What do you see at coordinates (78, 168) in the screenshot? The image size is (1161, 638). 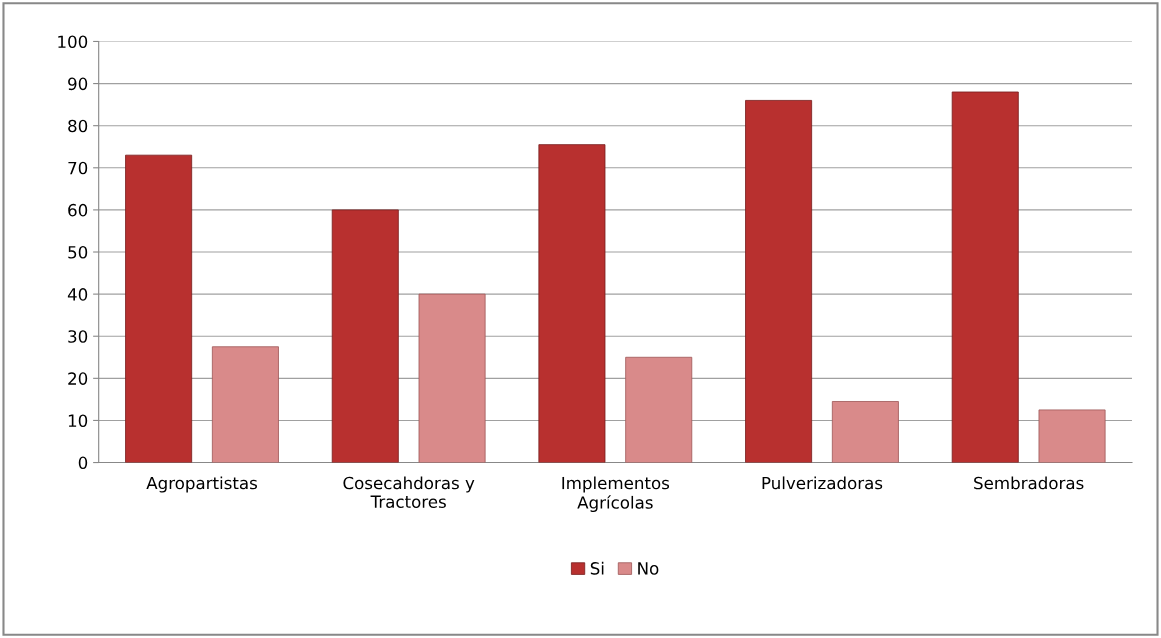 I see `y-tick-label: 70` at bounding box center [78, 168].